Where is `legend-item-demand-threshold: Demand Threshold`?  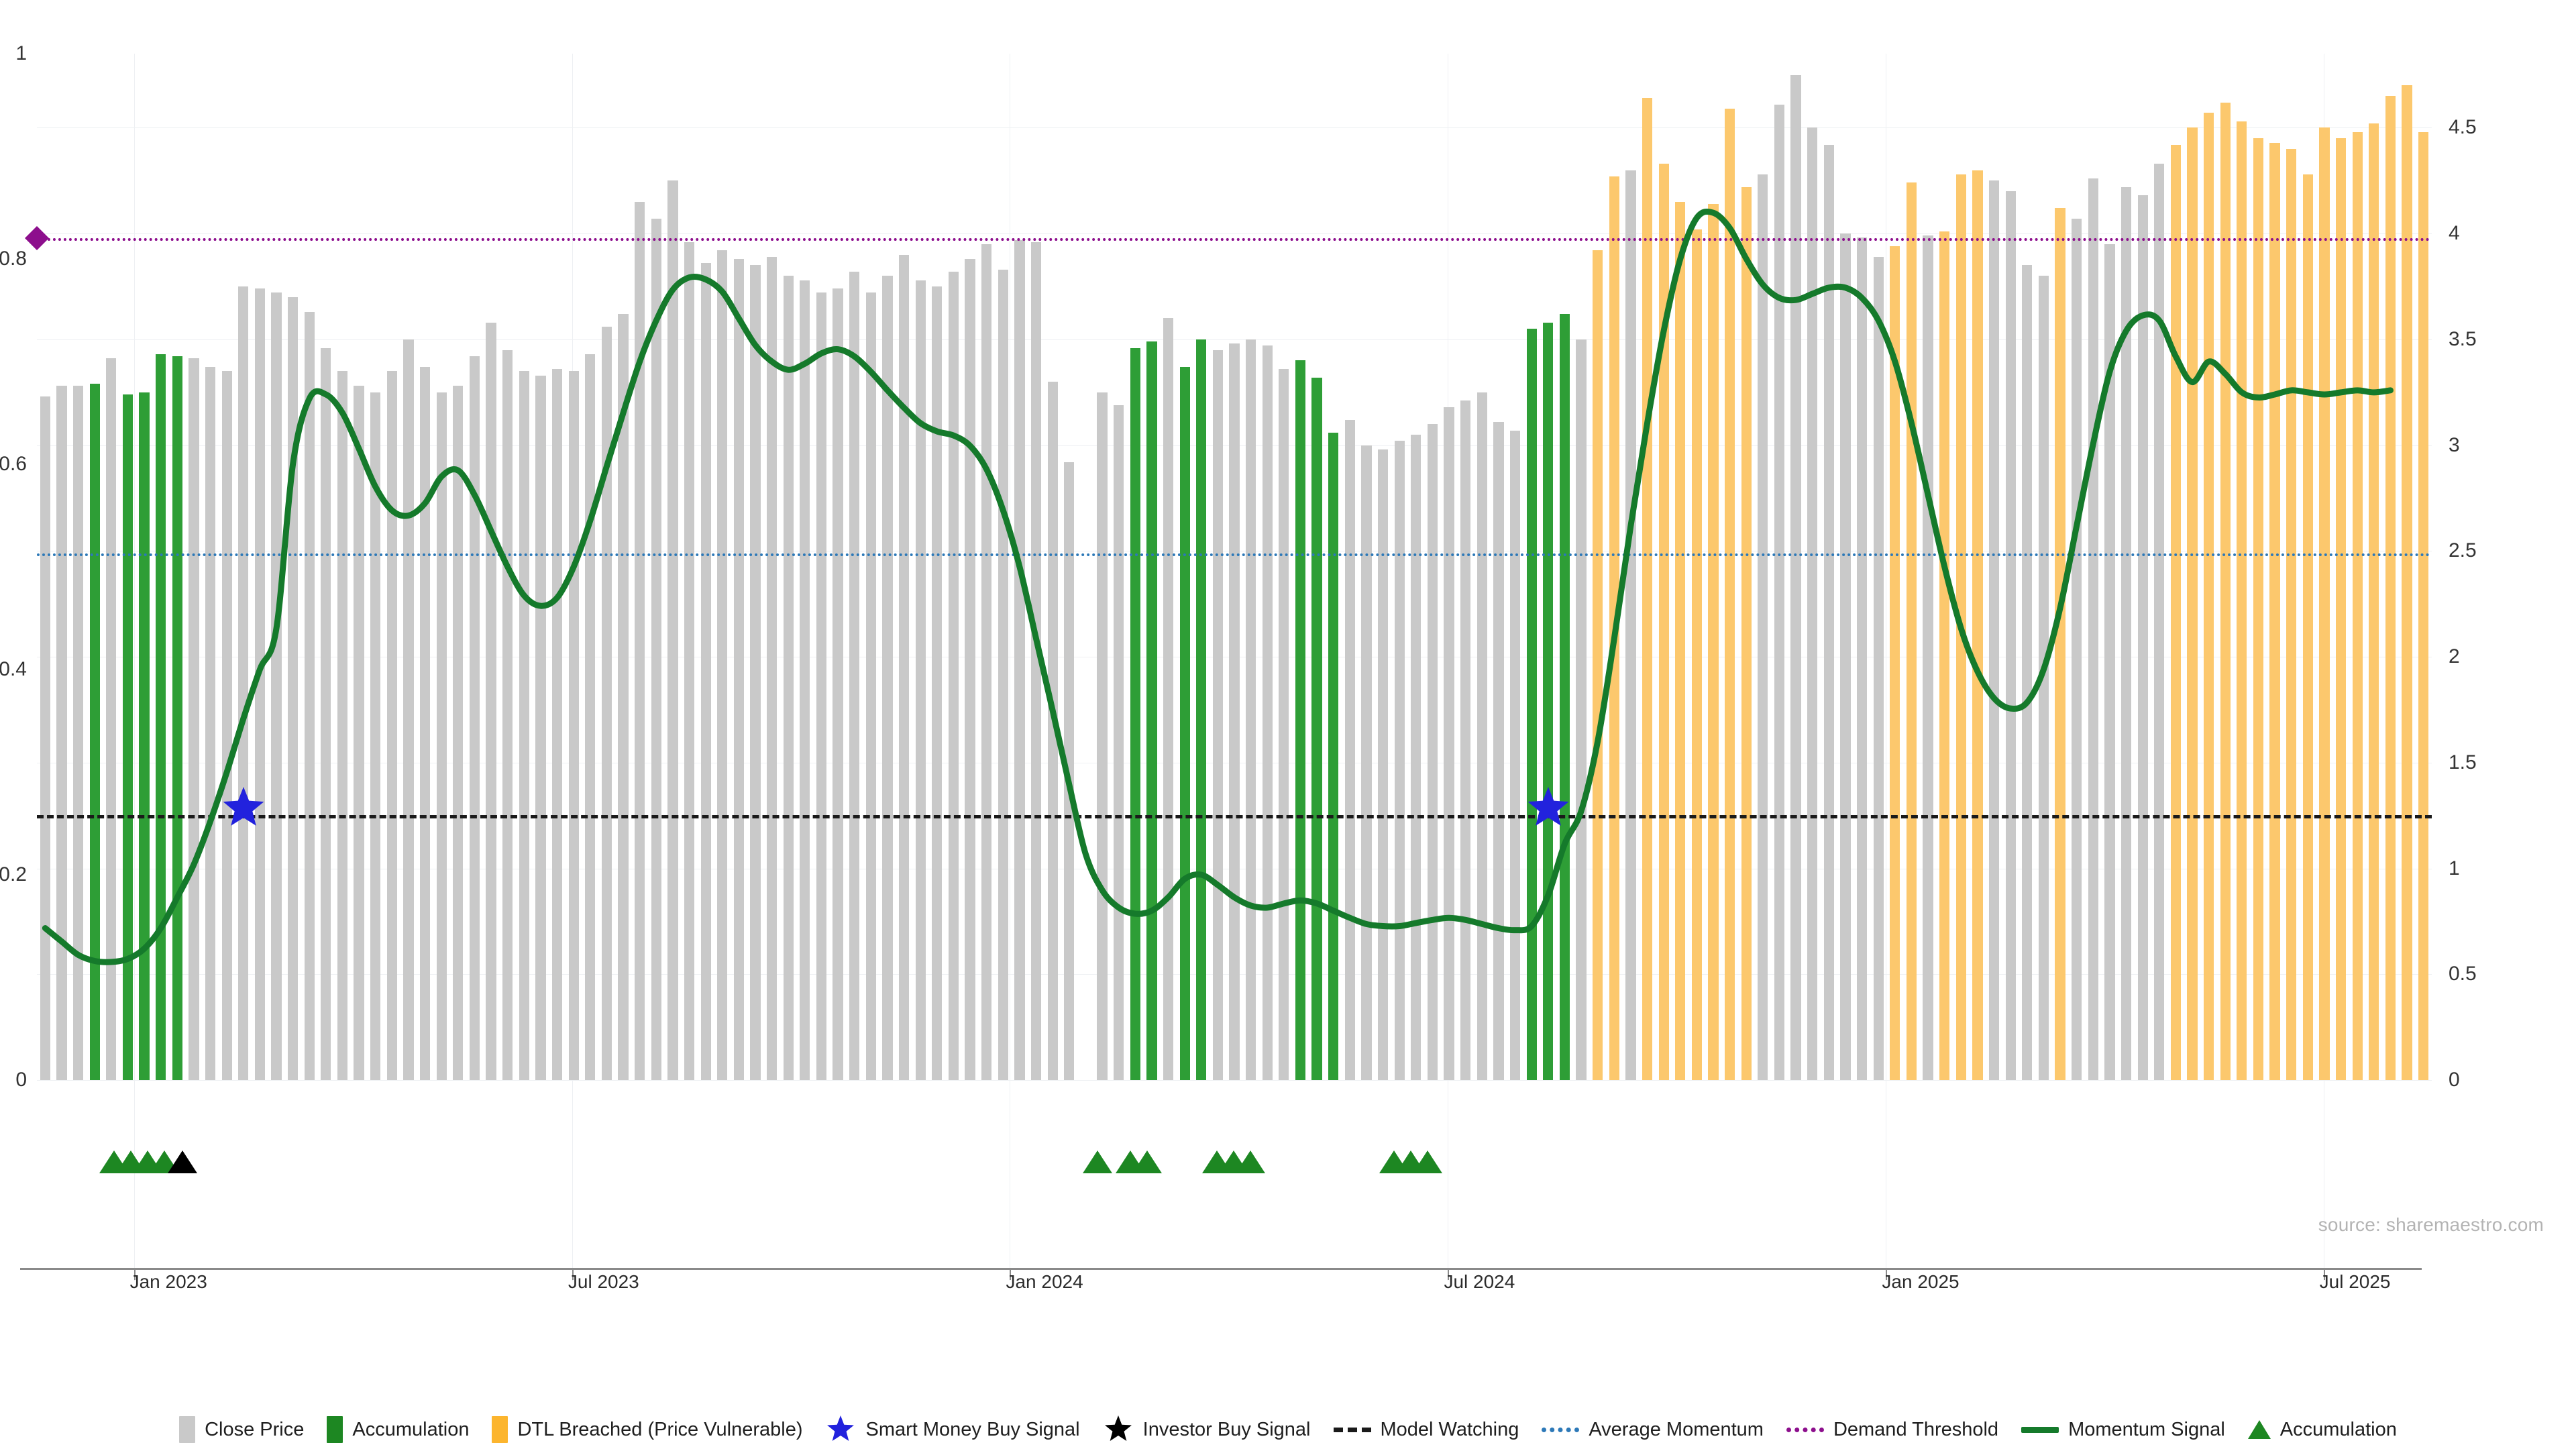 legend-item-demand-threshold: Demand Threshold is located at coordinates (1892, 1430).